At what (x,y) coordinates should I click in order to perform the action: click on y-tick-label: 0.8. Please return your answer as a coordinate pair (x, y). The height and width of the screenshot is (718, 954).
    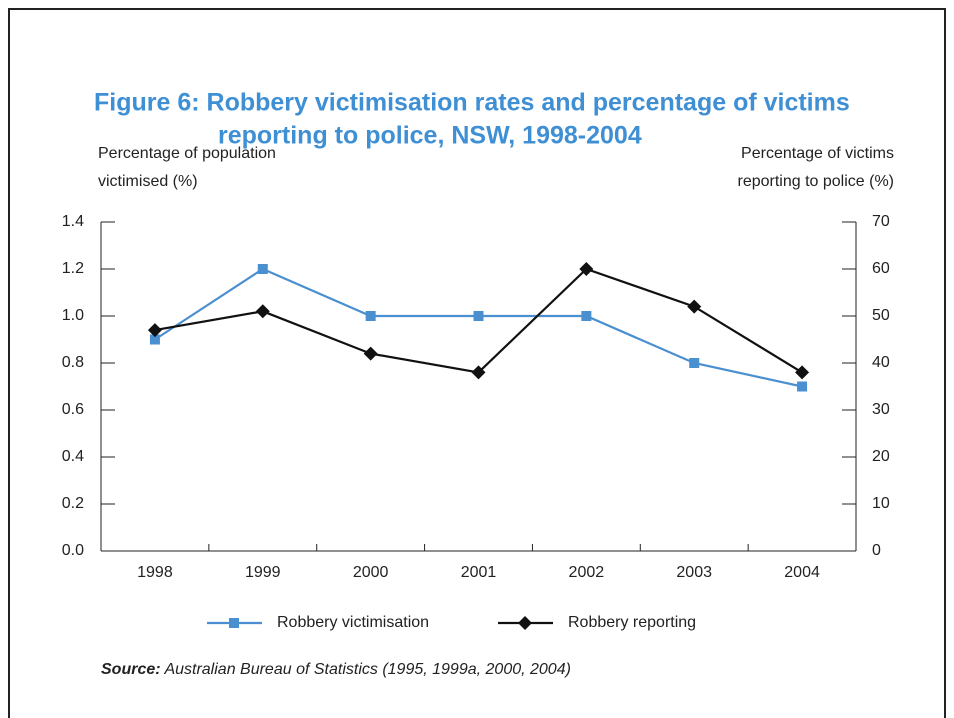
    Looking at the image, I should click on (73, 362).